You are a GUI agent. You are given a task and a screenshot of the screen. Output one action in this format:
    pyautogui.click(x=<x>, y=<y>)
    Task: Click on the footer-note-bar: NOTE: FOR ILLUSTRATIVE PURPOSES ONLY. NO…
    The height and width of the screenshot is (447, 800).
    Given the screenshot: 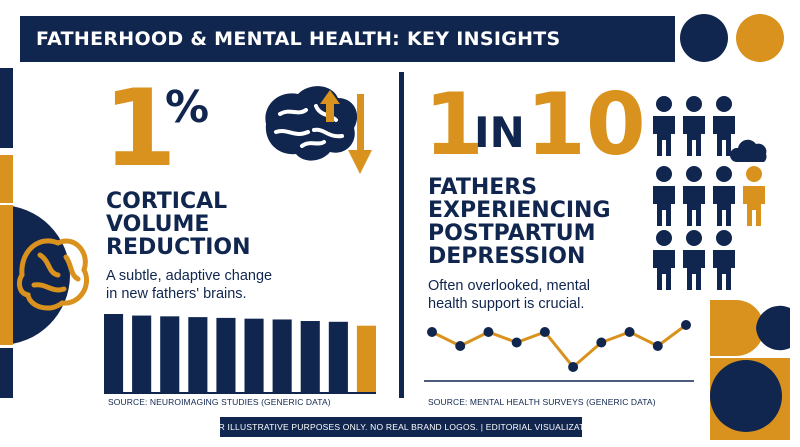 What is the action you would take?
    pyautogui.click(x=401, y=427)
    